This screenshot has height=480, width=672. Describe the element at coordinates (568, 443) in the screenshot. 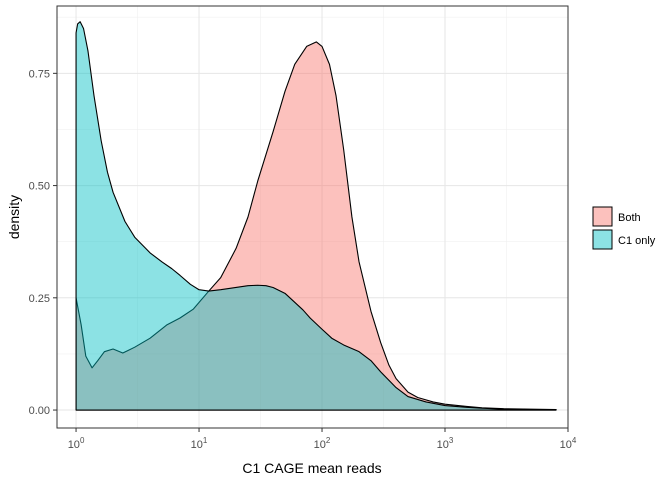

I see `x-tick-label: 10⁴` at that location.